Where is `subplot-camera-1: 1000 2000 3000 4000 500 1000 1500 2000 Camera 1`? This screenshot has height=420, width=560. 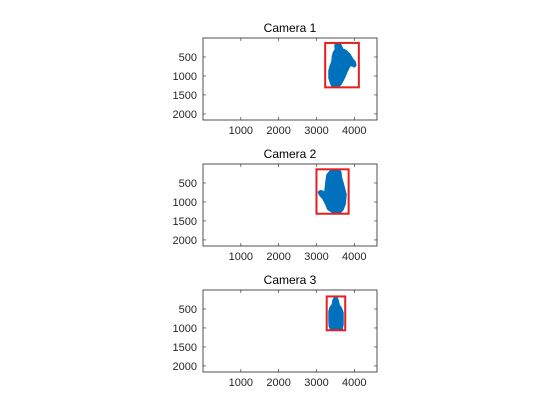
subplot-camera-1: 1000 2000 3000 4000 500 1000 1500 2000 Camera 1 is located at coordinates (275, 79).